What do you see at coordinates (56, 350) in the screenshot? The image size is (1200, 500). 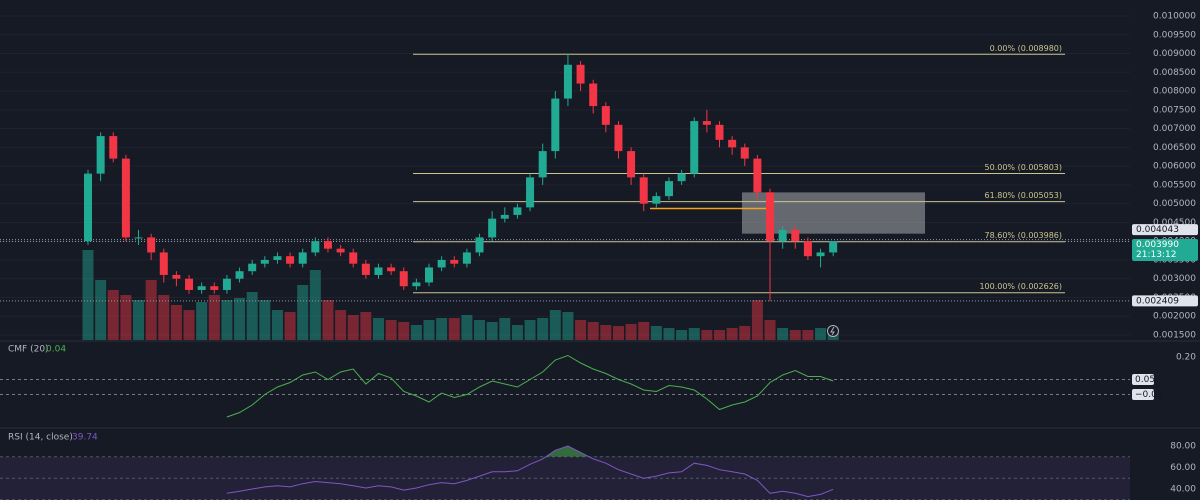 I see `cmf-last: 0.04` at bounding box center [56, 350].